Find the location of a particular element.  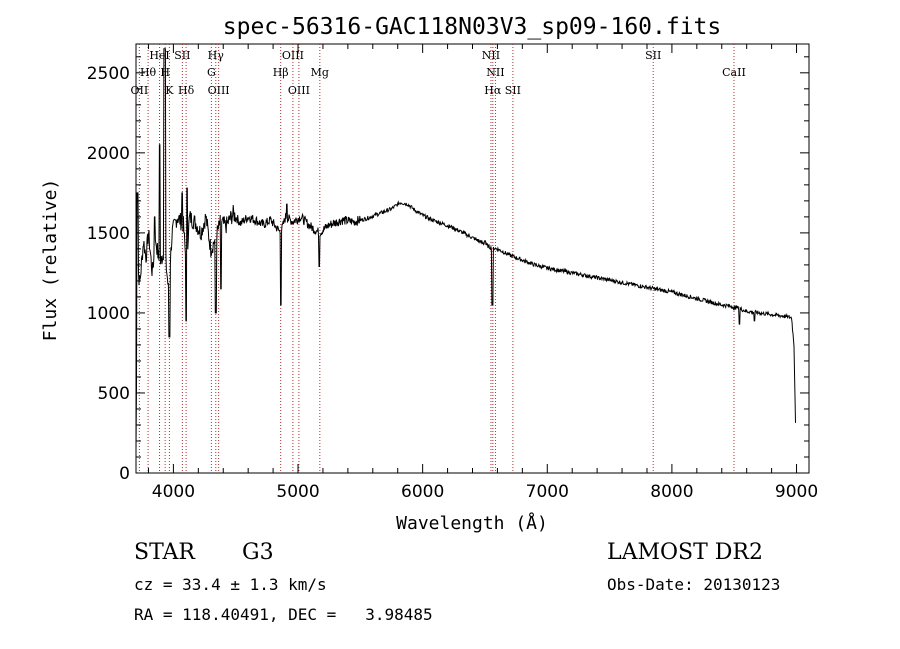

survey-name: LAMOST DR2 is located at coordinates (685, 552).